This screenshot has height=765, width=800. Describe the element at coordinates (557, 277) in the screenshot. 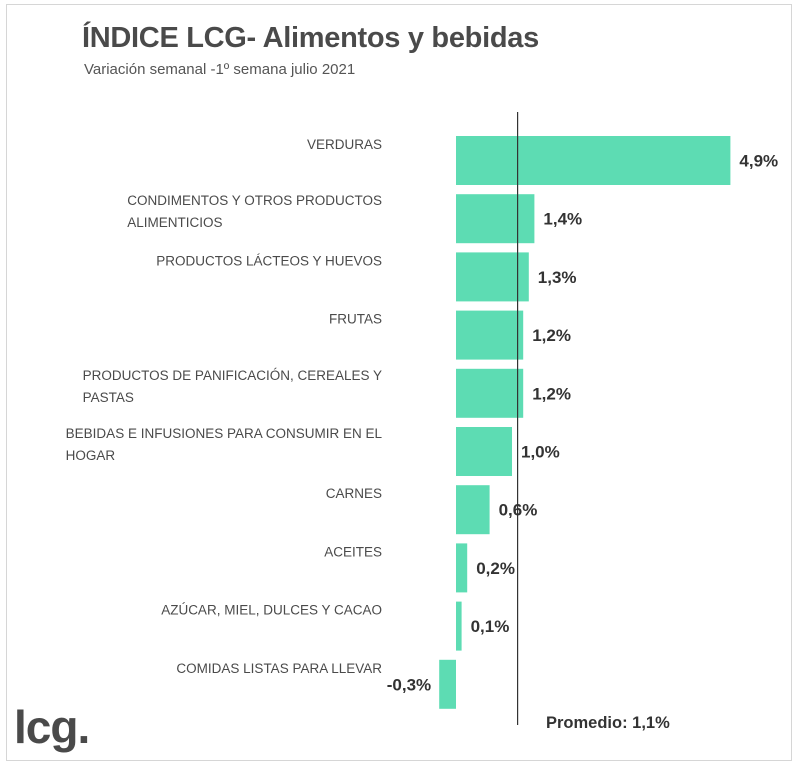

I see `value-label: 1,3%` at that location.